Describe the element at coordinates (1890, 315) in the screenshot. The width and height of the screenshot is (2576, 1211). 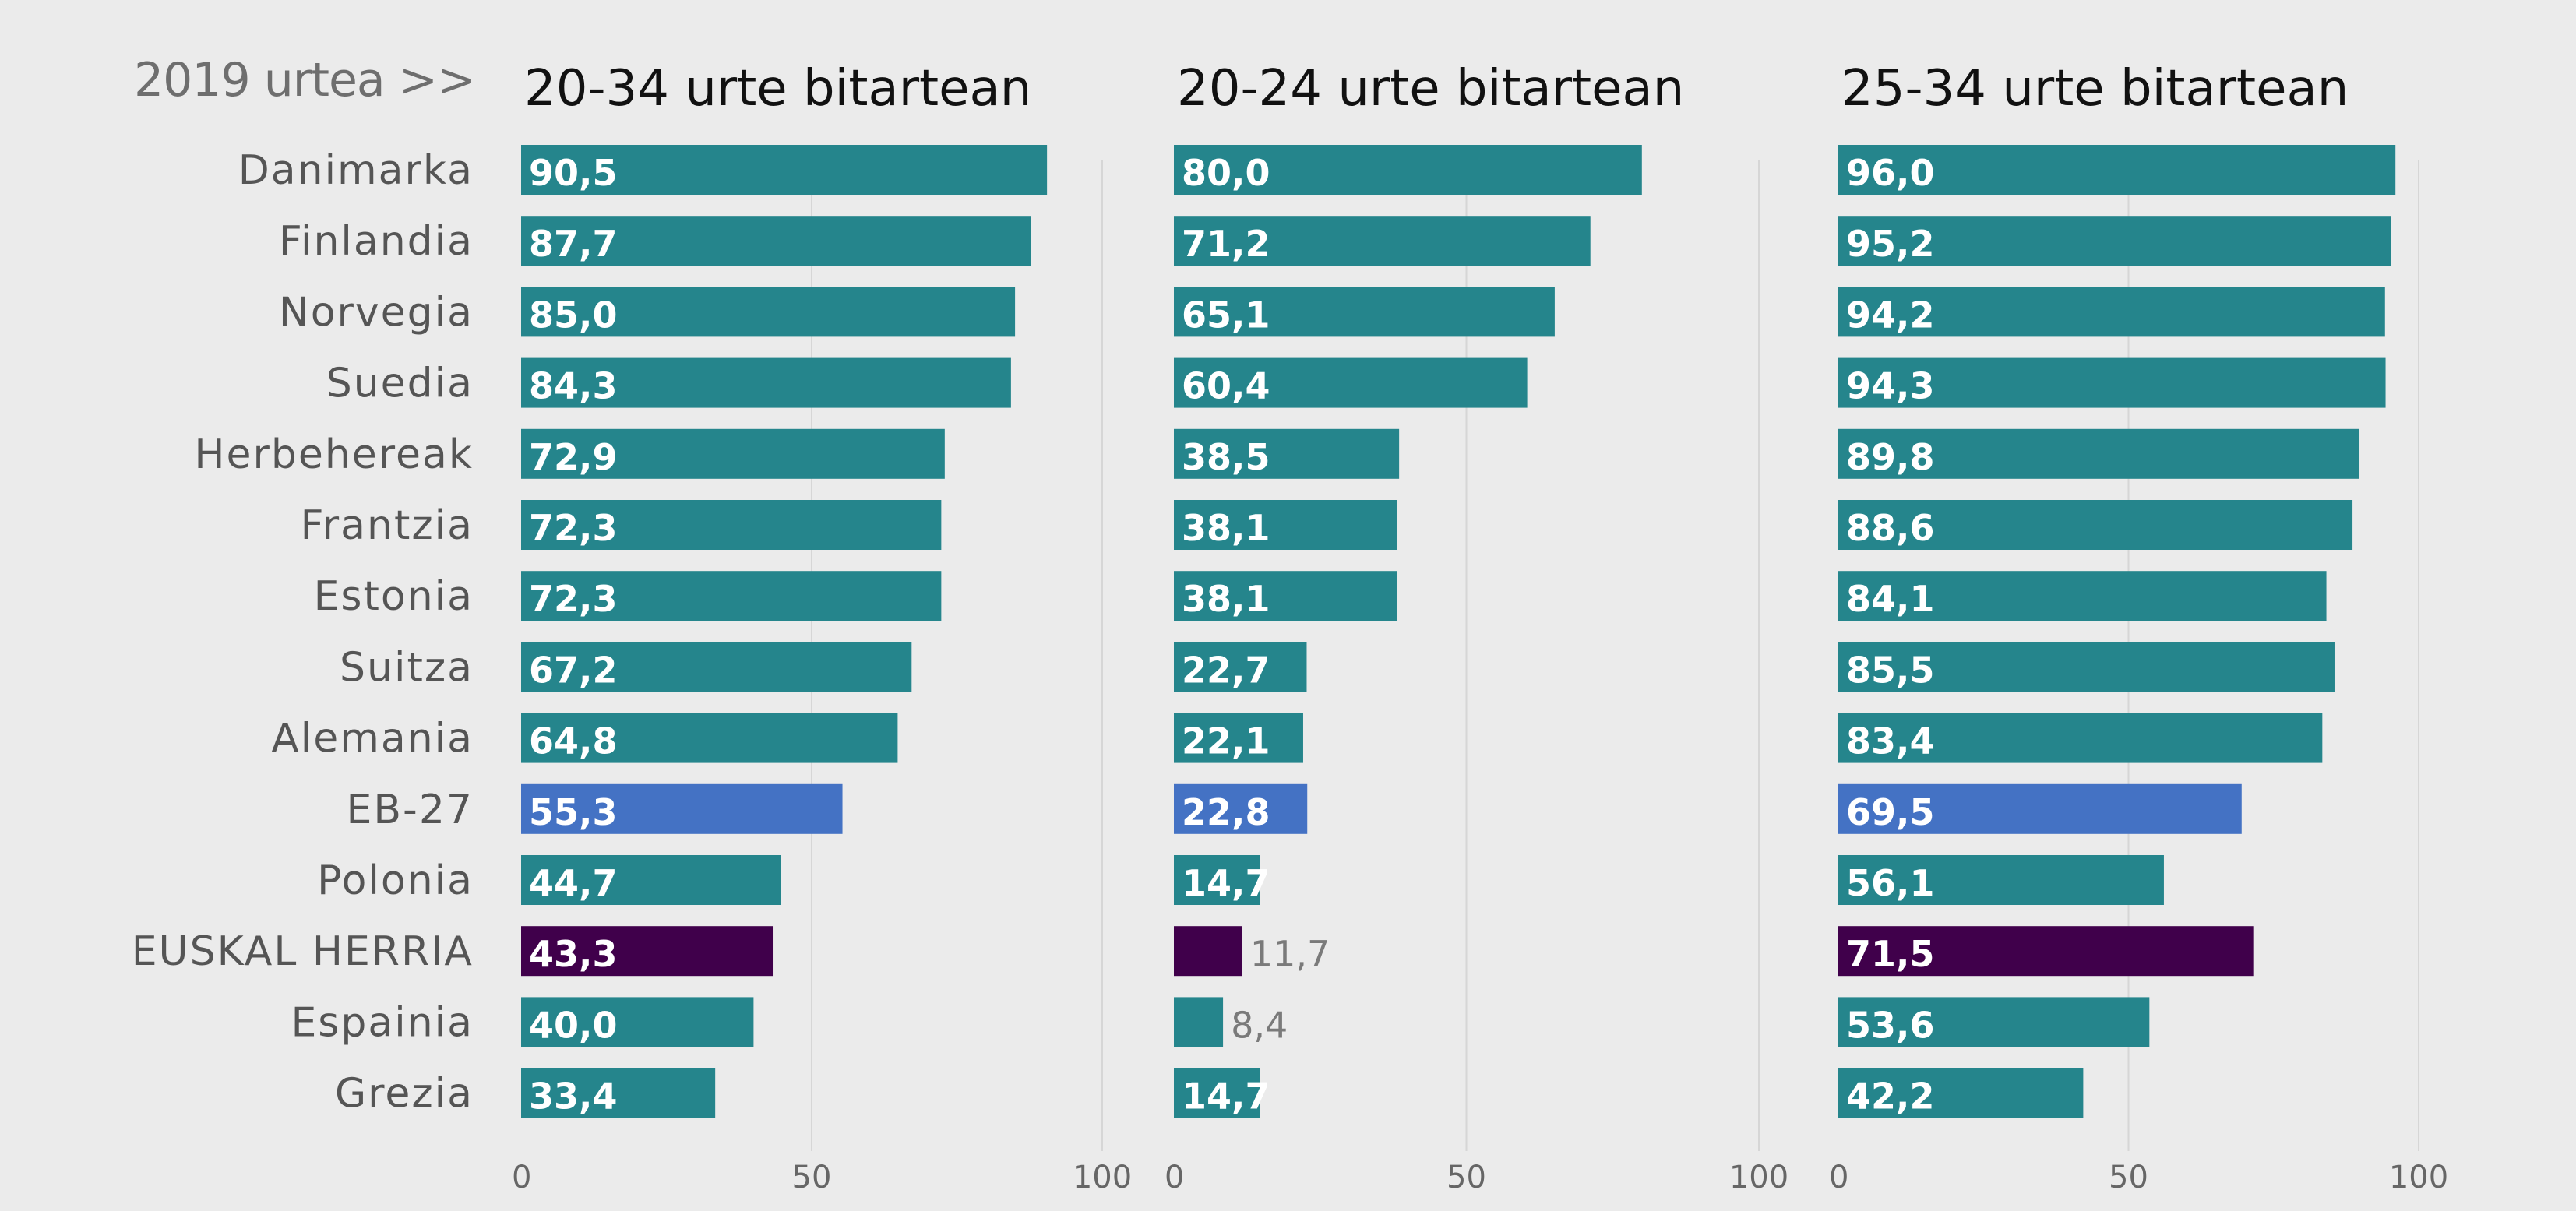
I see `bar-label-2-2: 94,2` at that location.